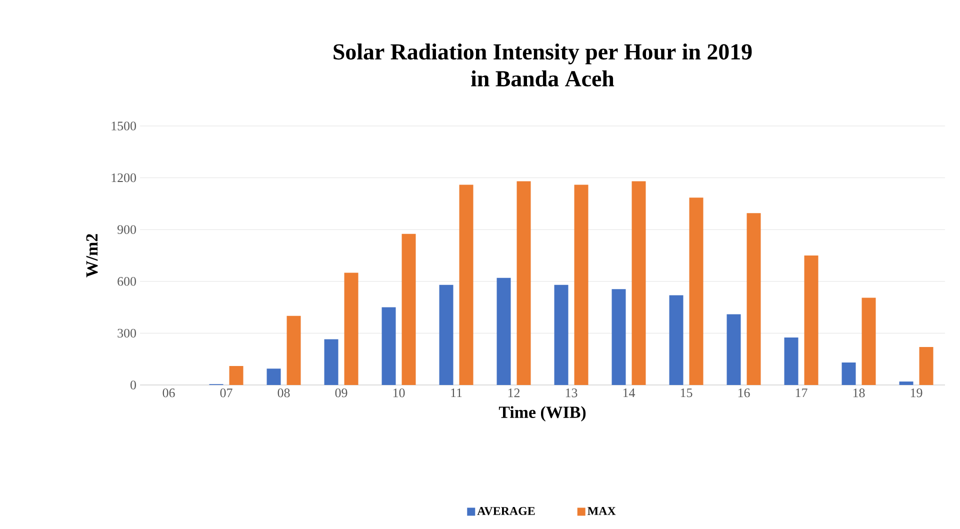 This screenshot has width=960, height=529. Describe the element at coordinates (802, 393) in the screenshot. I see `x-tick-label: 17` at that location.